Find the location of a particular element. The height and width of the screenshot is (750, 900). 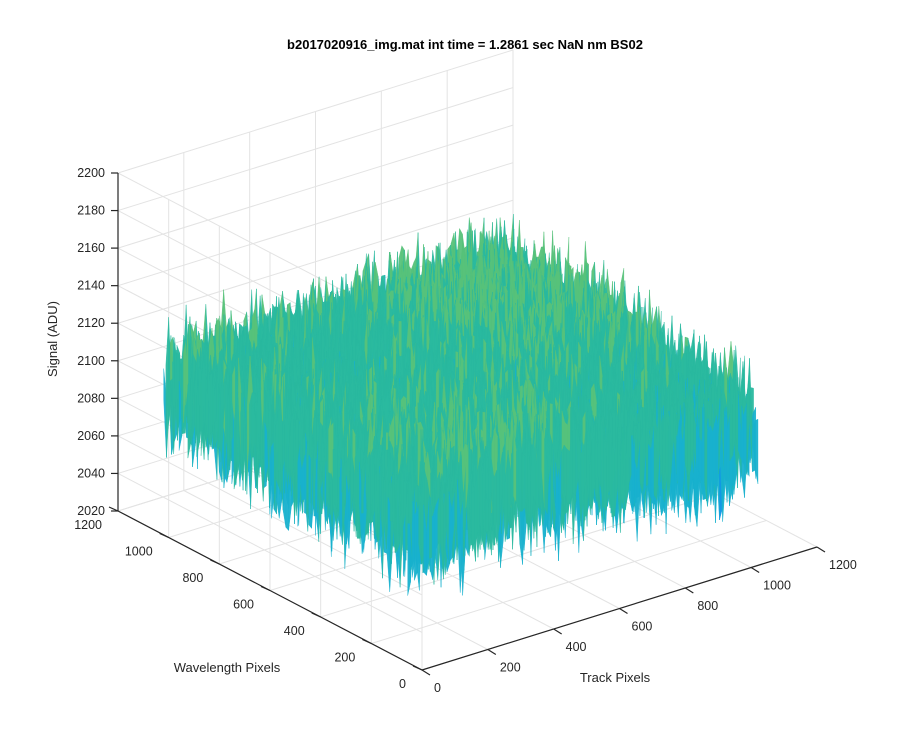

floor-grid-line is located at coordinates (569, 582).